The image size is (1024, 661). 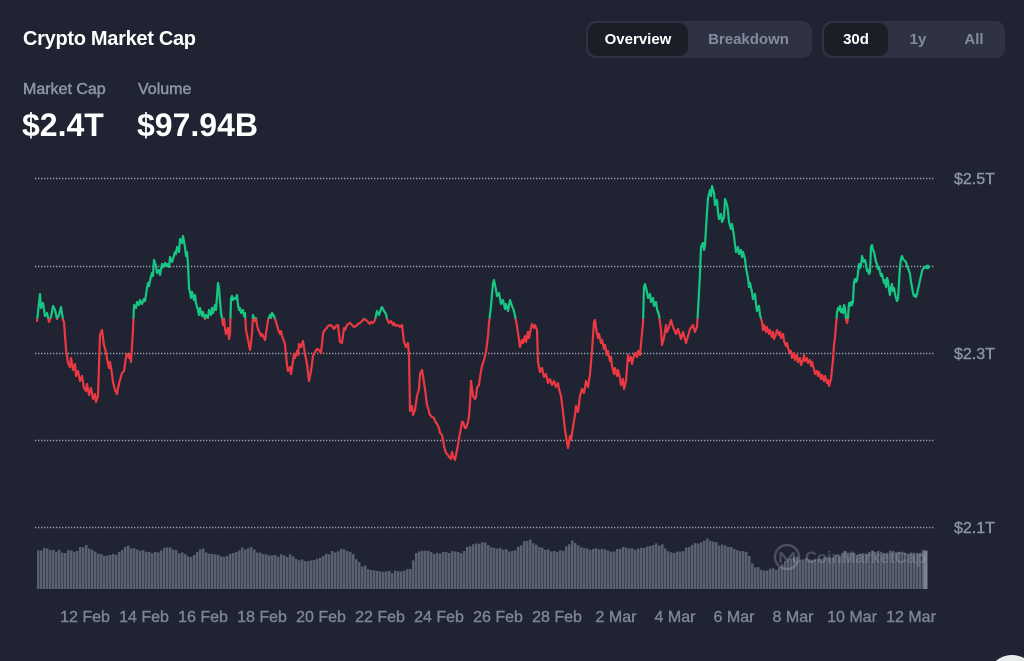 I want to click on svg-text: 4 Mar, so click(x=676, y=617).